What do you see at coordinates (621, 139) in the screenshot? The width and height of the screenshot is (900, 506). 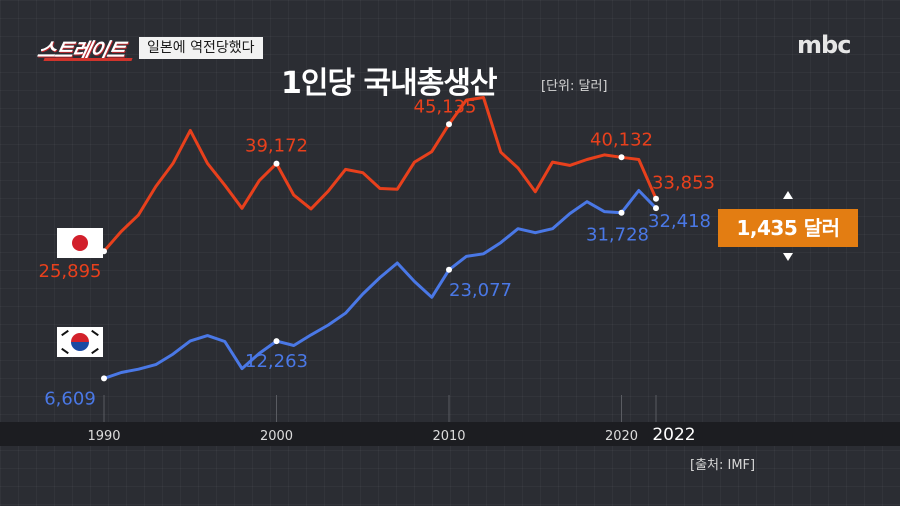 I see `japan-data-label: 40,132` at bounding box center [621, 139].